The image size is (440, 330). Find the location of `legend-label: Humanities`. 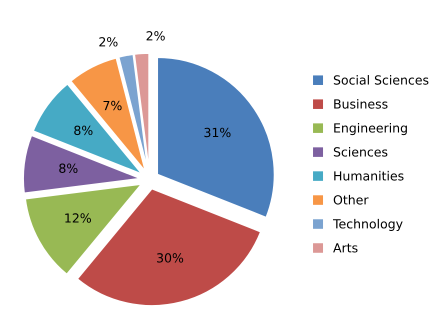

legend-label: Humanities is located at coordinates (369, 175).